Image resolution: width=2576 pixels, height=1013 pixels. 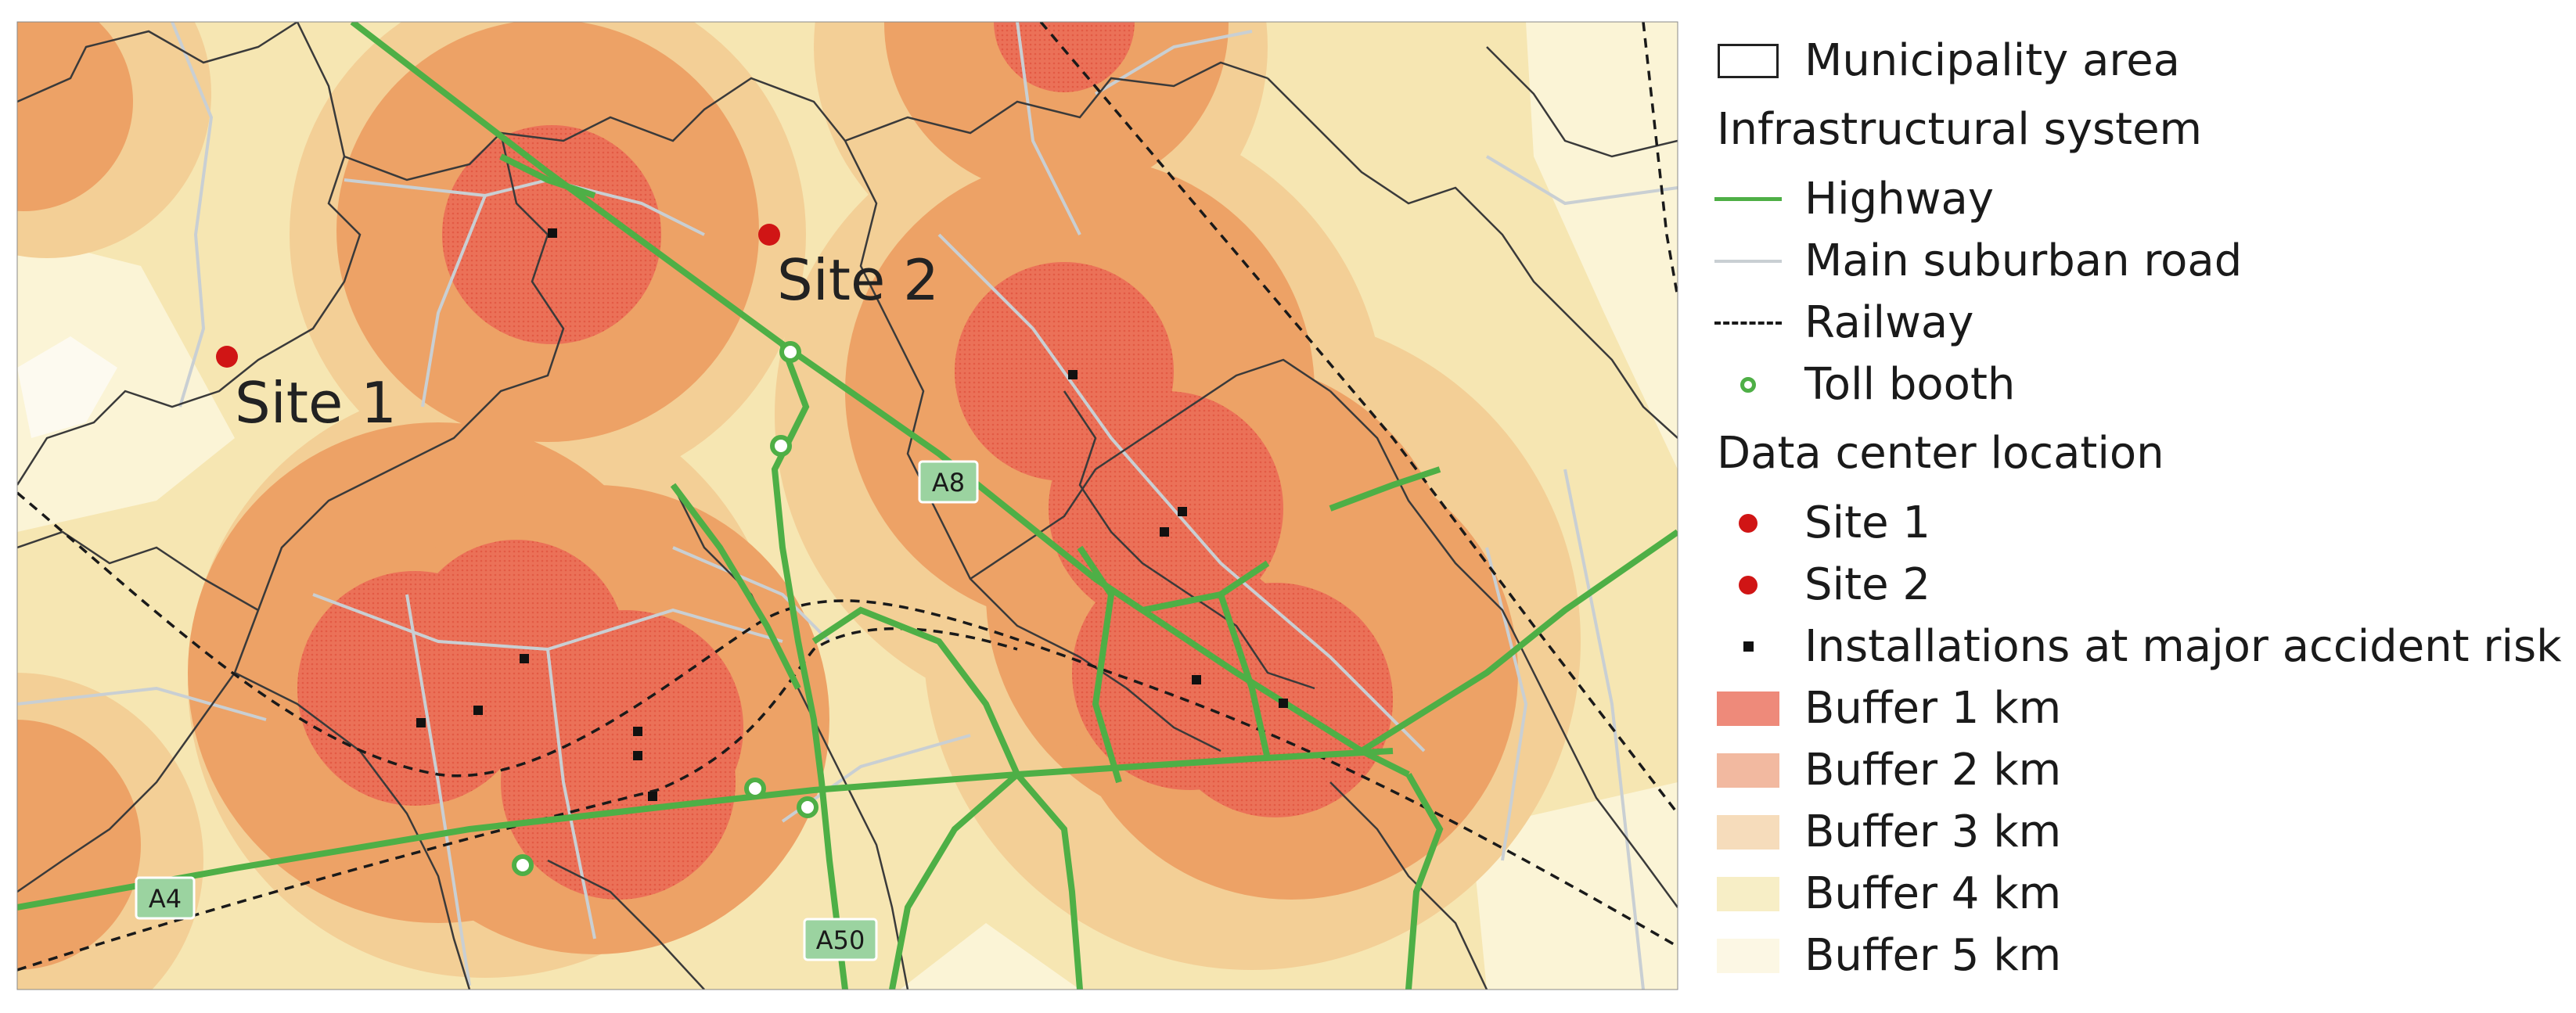 I want to click on legend-item-site-1: Site 1, so click(x=2142, y=523).